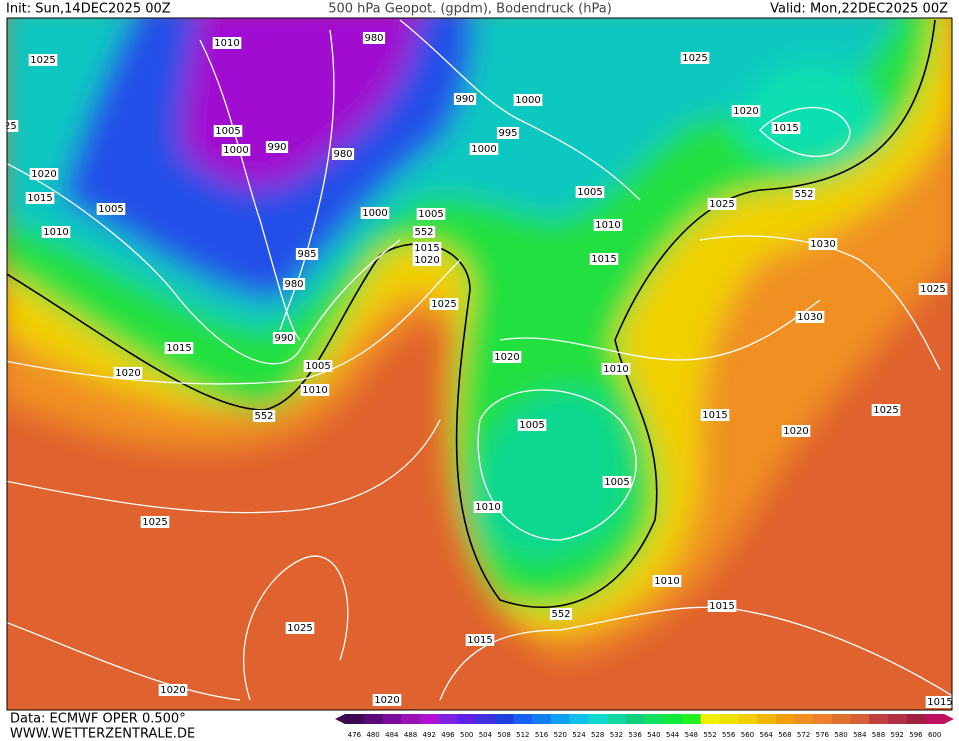 The height and width of the screenshot is (741, 959). I want to click on colorbar-label: 480, so click(372, 735).